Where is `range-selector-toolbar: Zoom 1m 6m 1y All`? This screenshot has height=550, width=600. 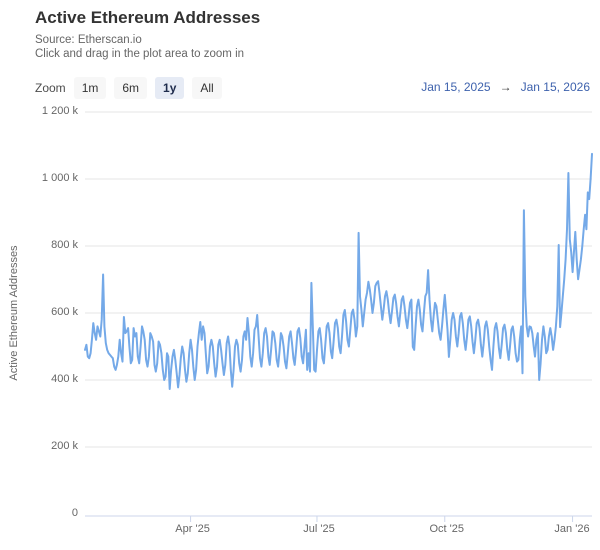 range-selector-toolbar: Zoom 1m 6m 1y All is located at coordinates (132, 88).